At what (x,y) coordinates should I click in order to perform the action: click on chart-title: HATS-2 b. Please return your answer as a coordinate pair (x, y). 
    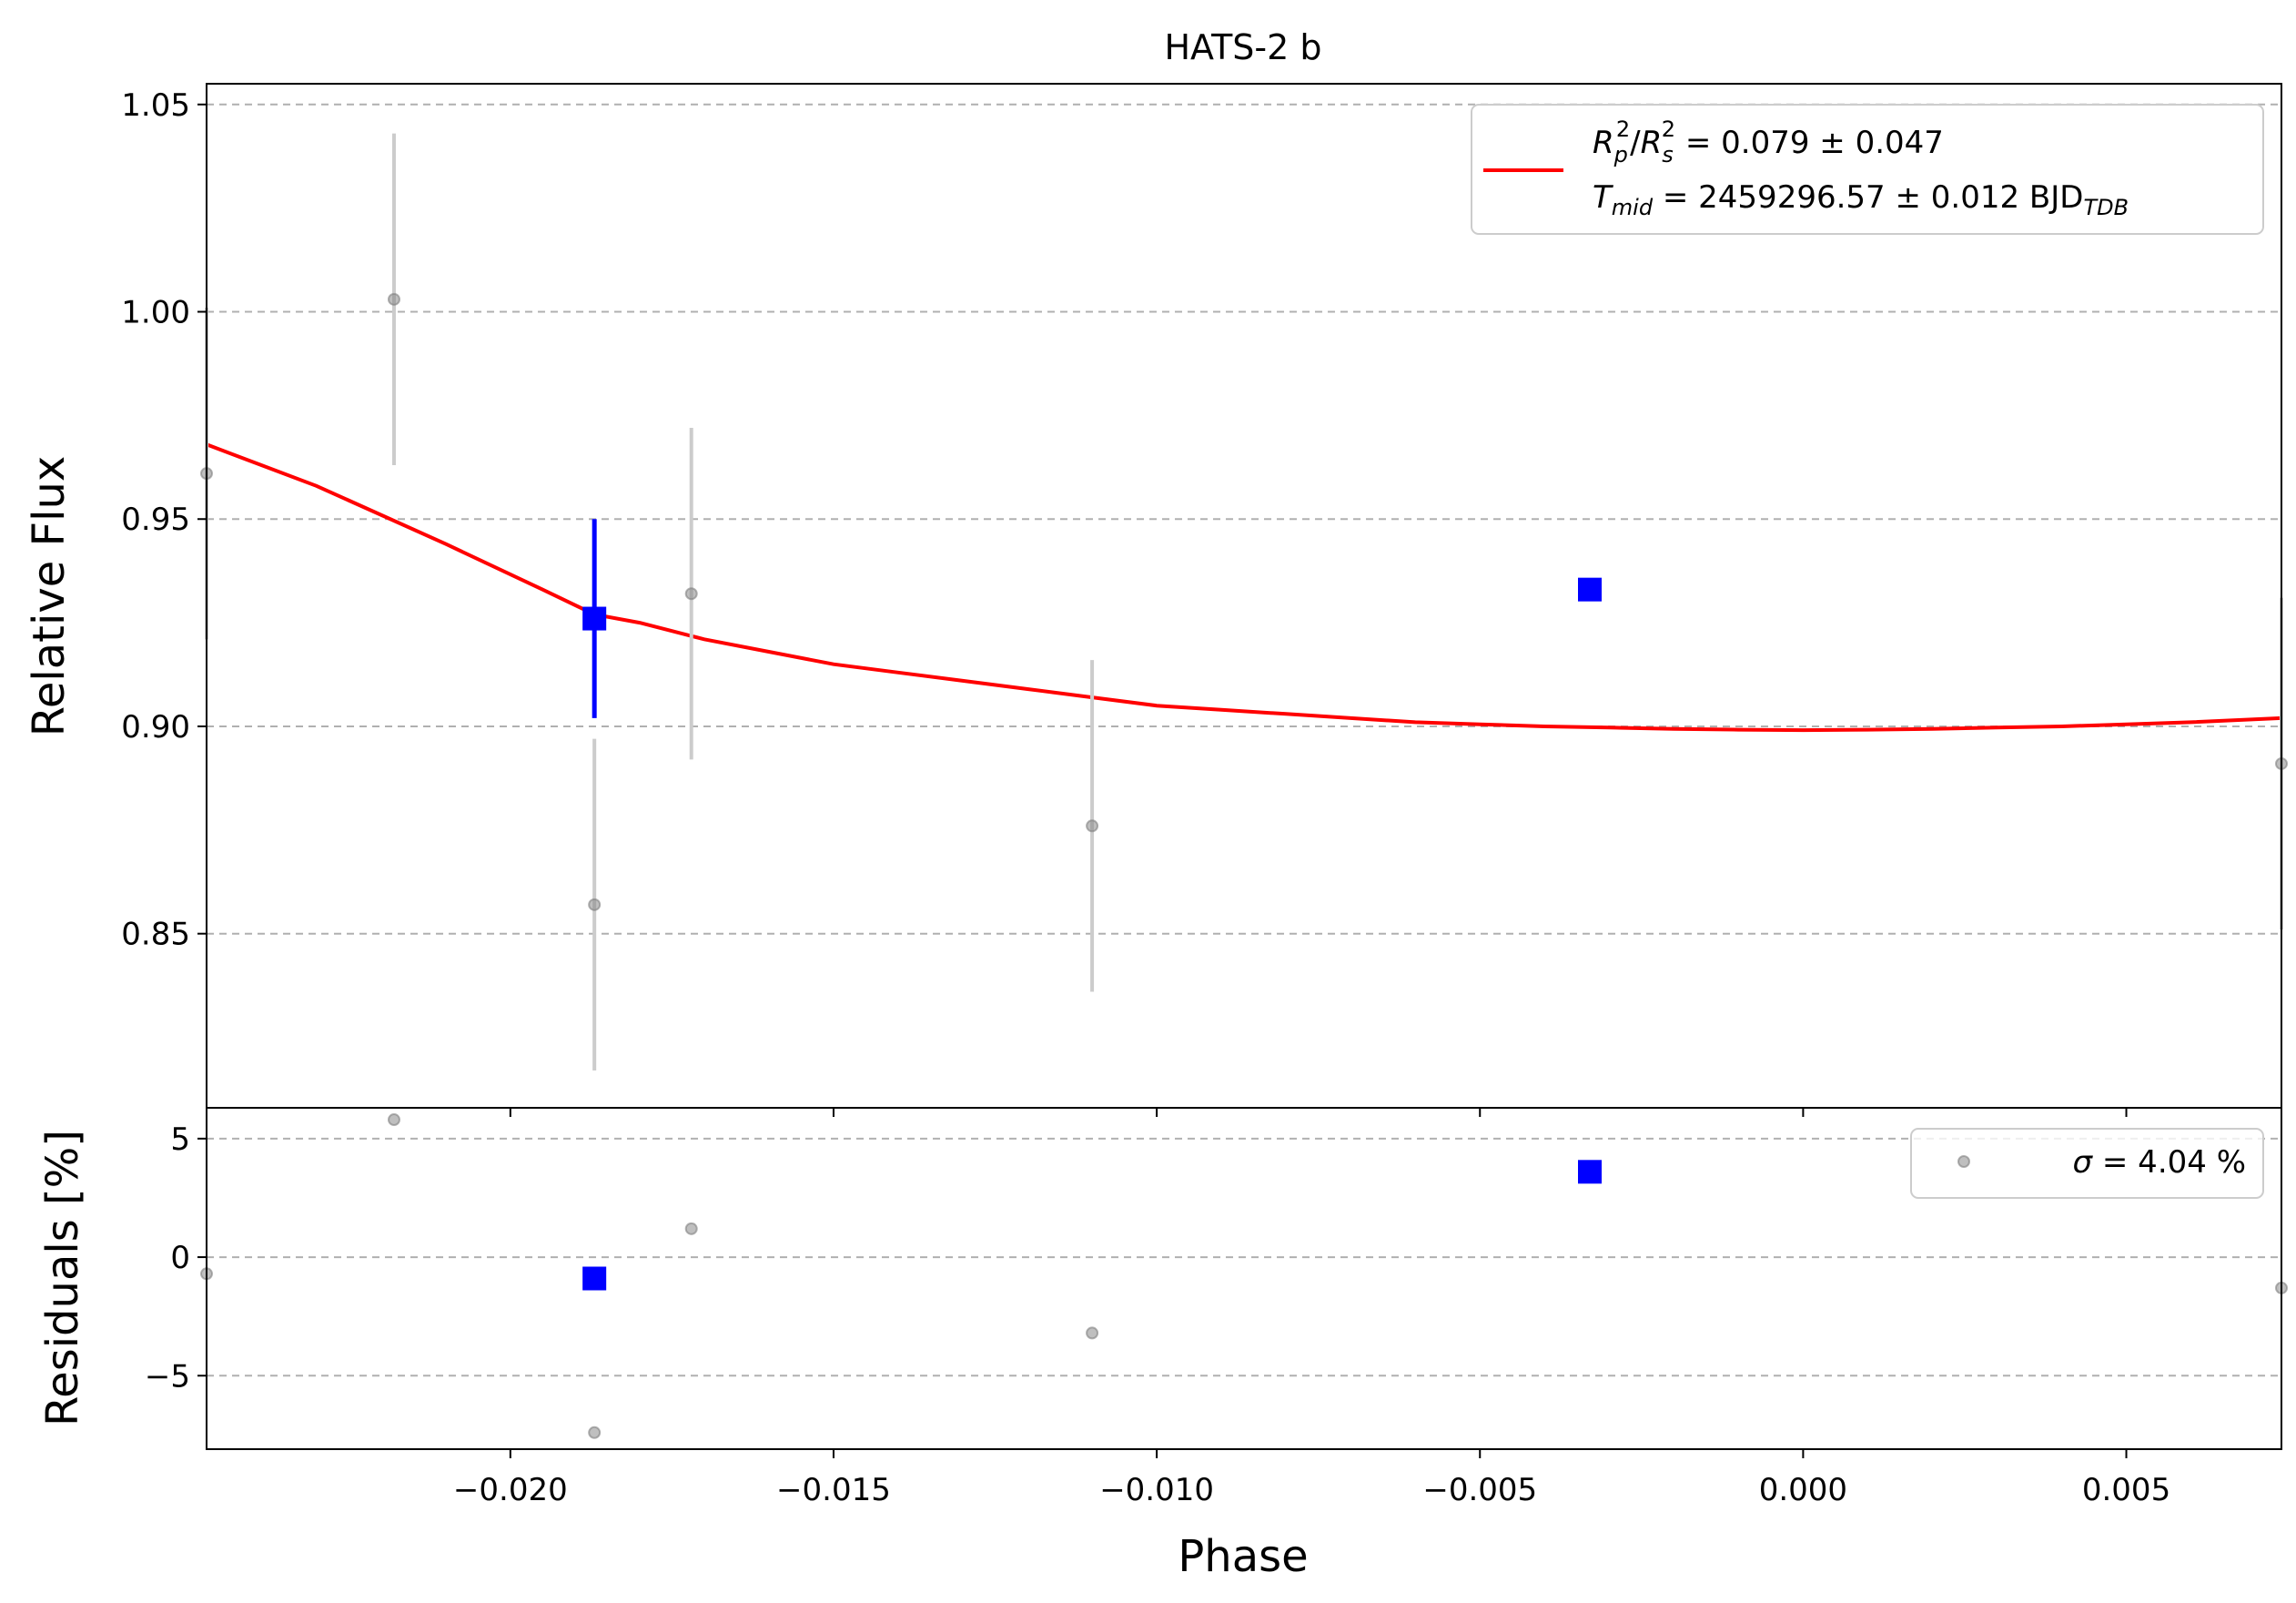
    Looking at the image, I should click on (1243, 47).